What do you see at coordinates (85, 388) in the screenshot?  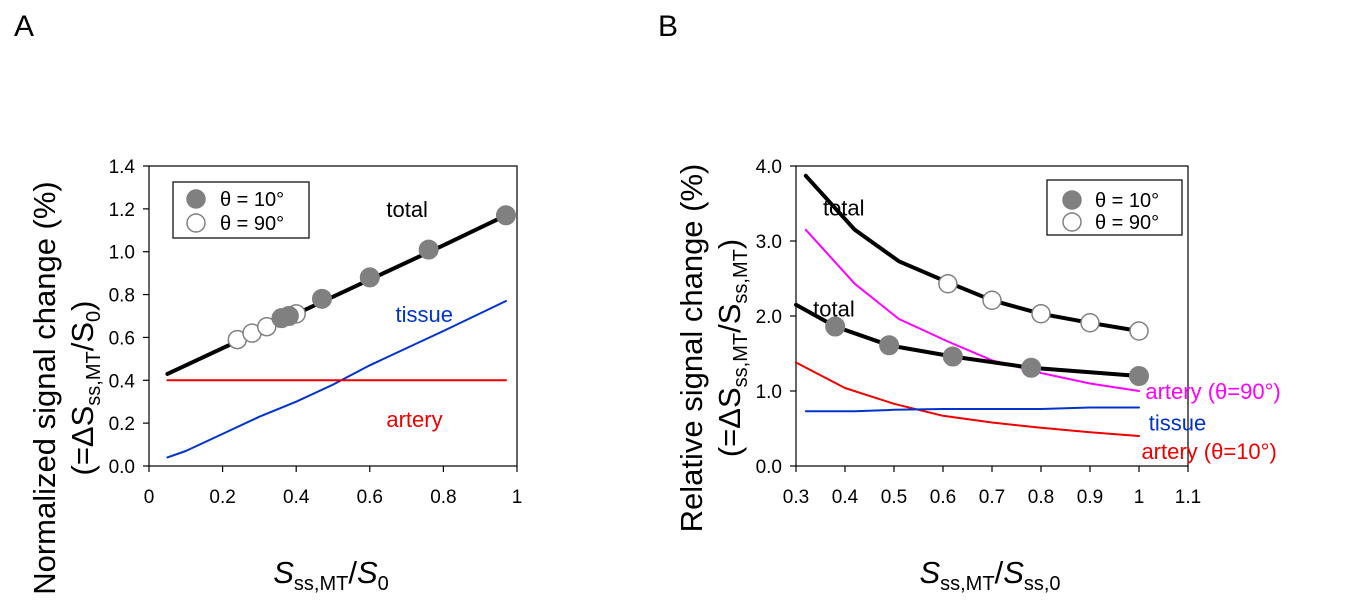 I see `panel-a-ylabel-line2: (=ΔSss,MT/S0)` at bounding box center [85, 388].